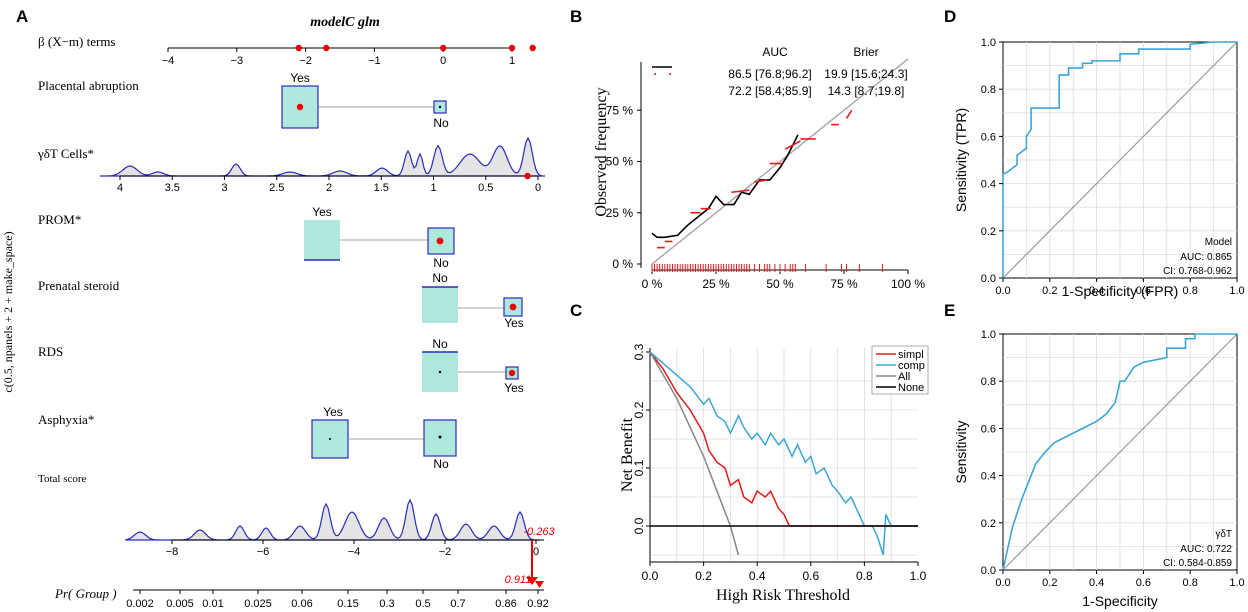 The image size is (1248, 612). Describe the element at coordinates (784, 572) in the screenshot. I see `dca-xticks: 0.0 0.2 0.4 0.6 0.8 1.0` at that location.